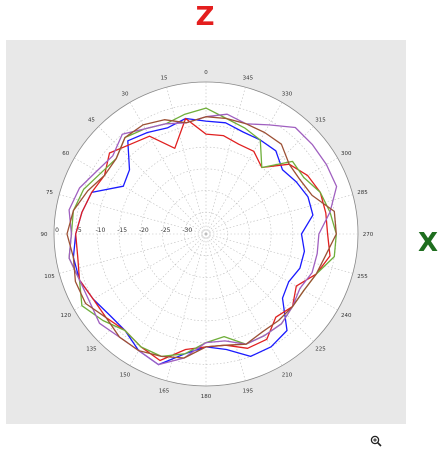  Describe the element at coordinates (187, 230) in the screenshot. I see `radial-tick-label: -30` at that location.